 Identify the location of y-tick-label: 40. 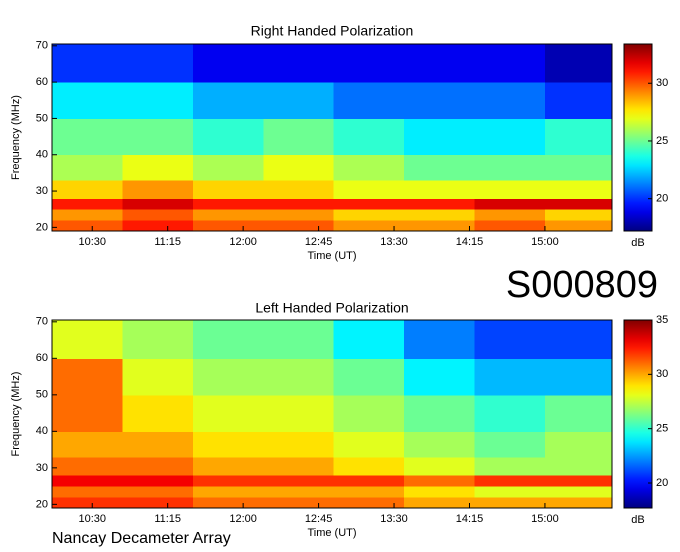
(42, 155).